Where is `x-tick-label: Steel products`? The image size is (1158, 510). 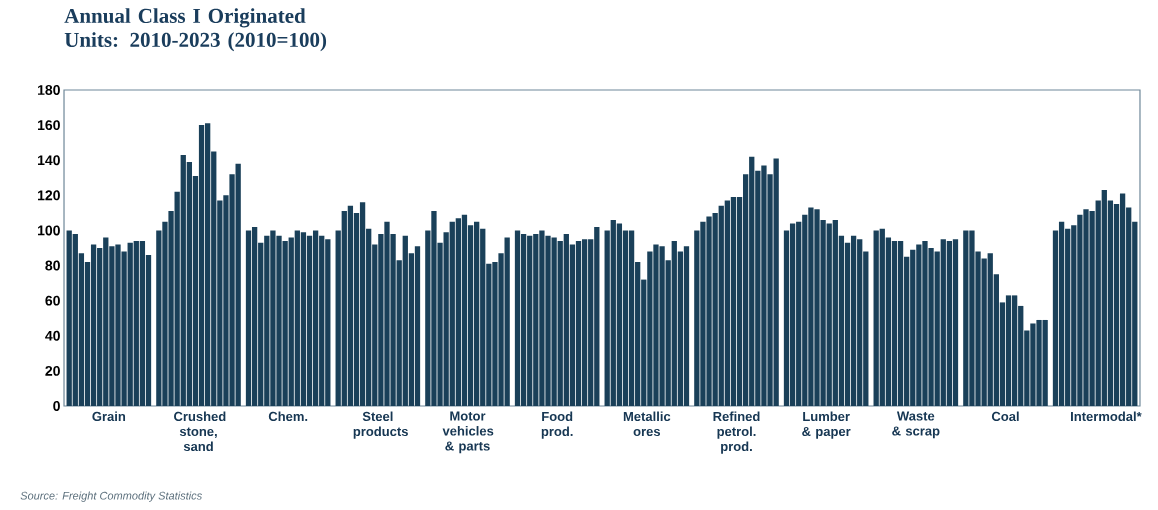 x-tick-label: Steel products is located at coordinates (380, 425).